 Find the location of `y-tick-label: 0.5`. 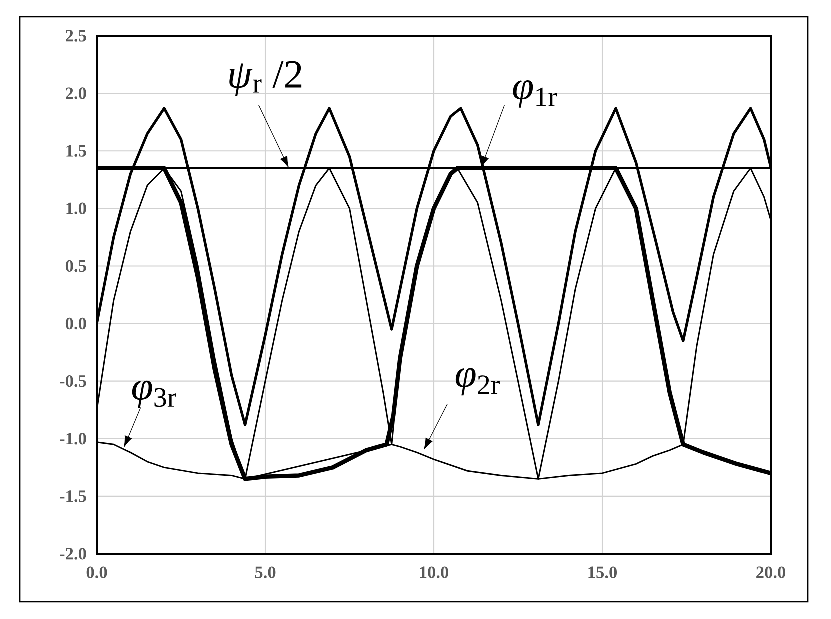

y-tick-label: 0.5 is located at coordinates (76, 266).